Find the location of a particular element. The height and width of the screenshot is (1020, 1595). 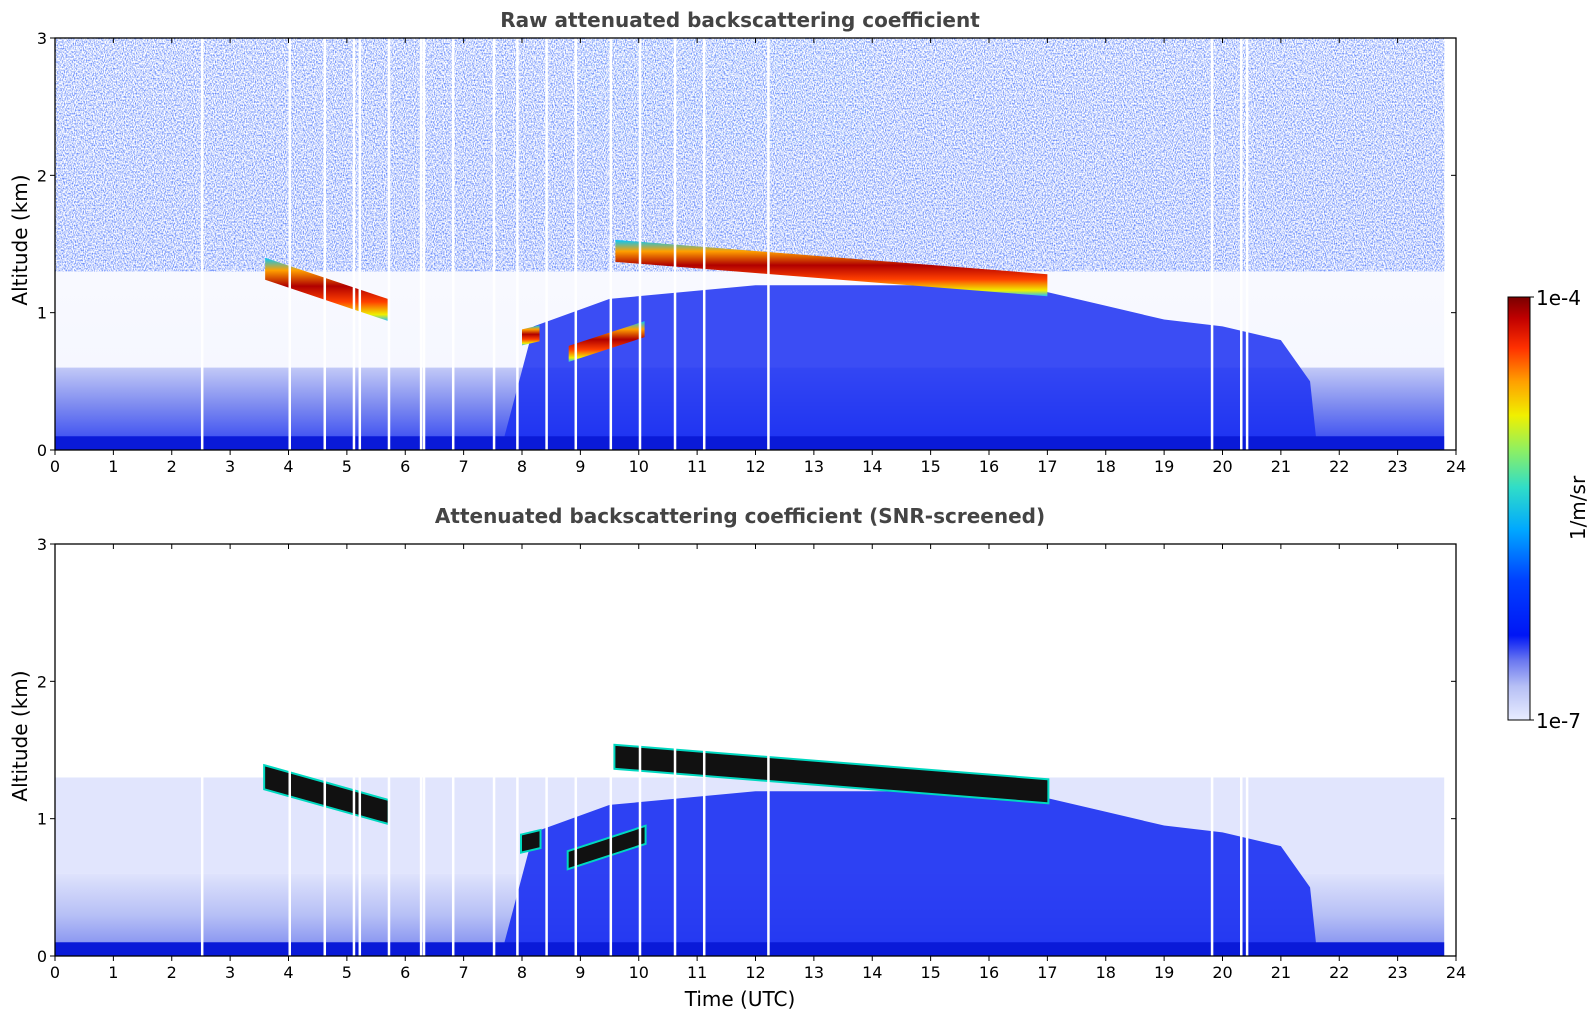

colorbar-min-label: 1e-7 is located at coordinates (1558, 721).